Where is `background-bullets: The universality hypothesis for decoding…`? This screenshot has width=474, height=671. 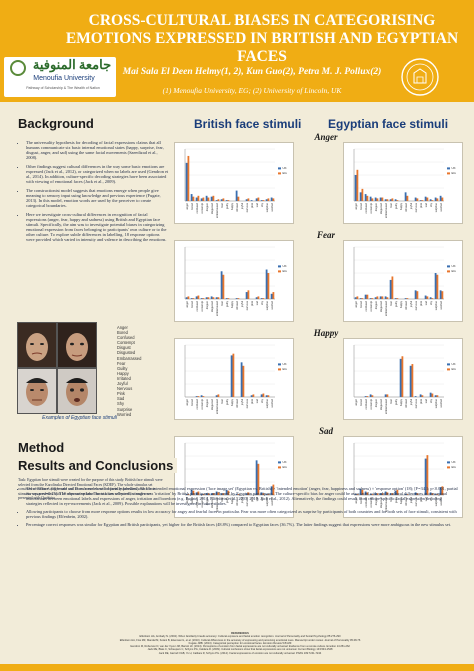 background-bullets: The universality hypothesis for decoding… is located at coordinates (93, 193).